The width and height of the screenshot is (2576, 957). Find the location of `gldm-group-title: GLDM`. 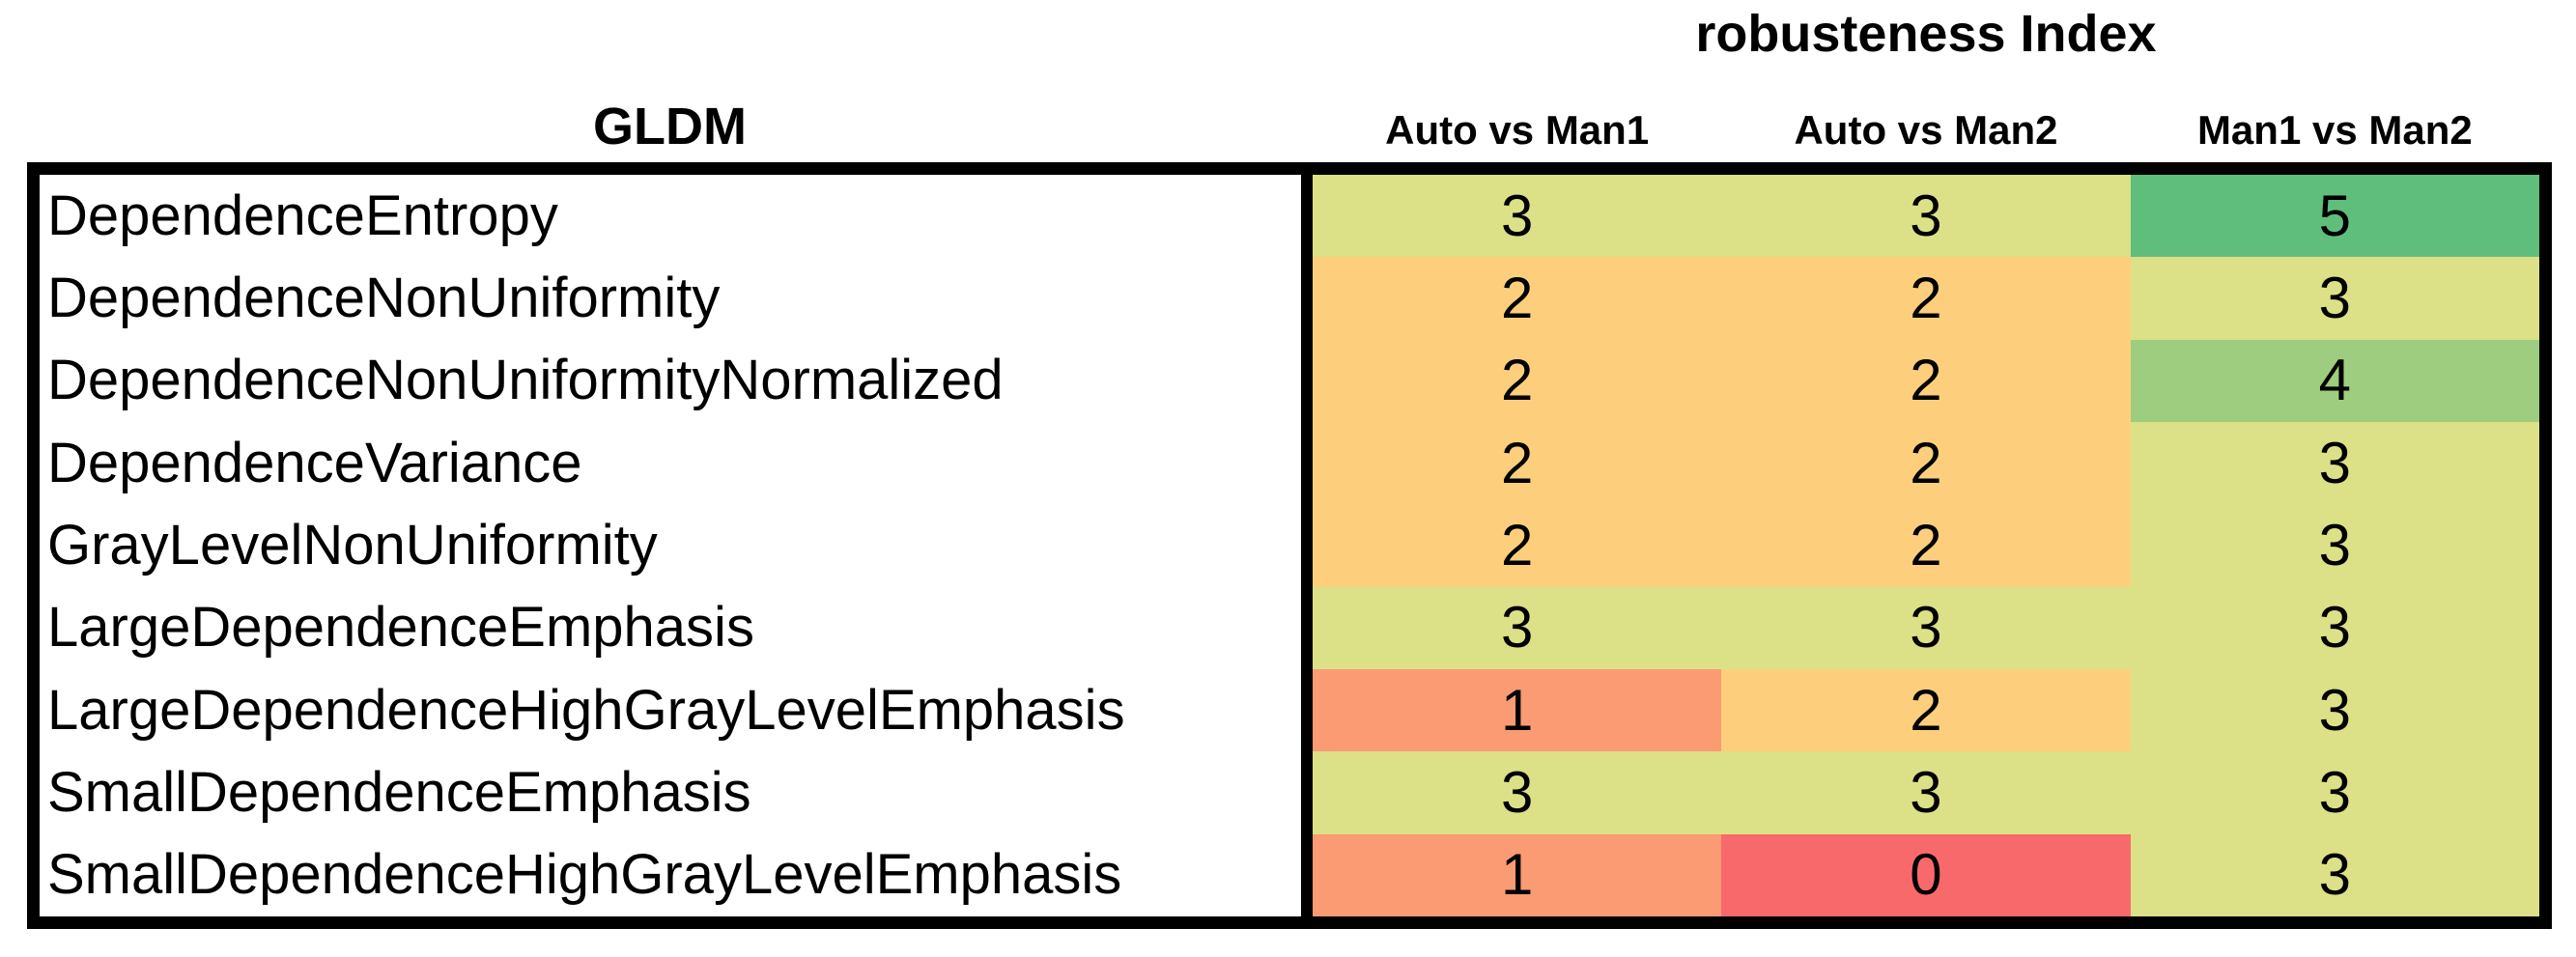

gldm-group-title: GLDM is located at coordinates (670, 127).